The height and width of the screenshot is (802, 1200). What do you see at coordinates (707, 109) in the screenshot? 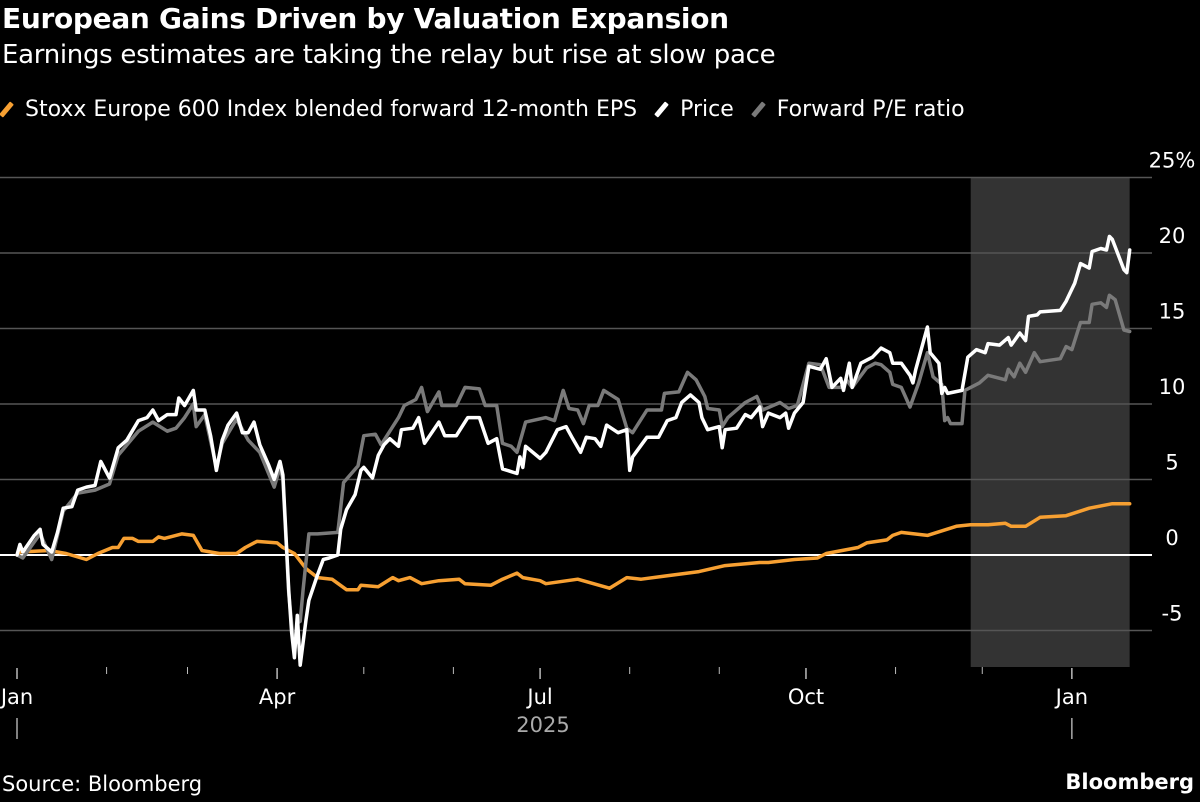
I see `legend-label-price: Price` at bounding box center [707, 109].